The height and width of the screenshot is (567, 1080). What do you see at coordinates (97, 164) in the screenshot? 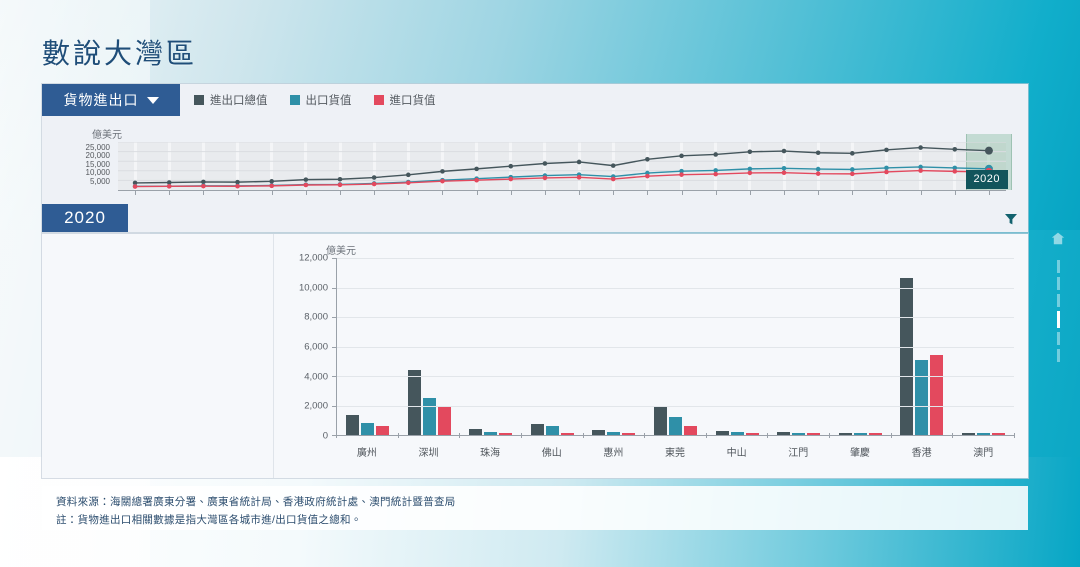
I see `timeline-y-tick-label: 15,000` at bounding box center [97, 164].